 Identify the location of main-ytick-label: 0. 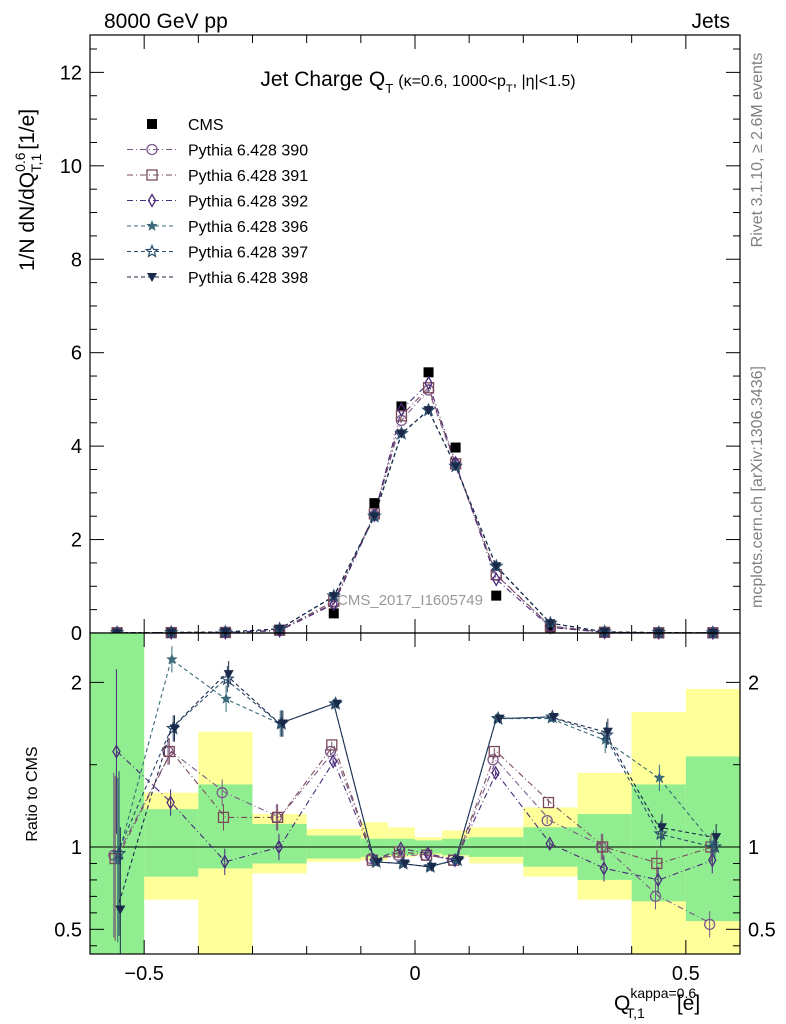
(76, 634).